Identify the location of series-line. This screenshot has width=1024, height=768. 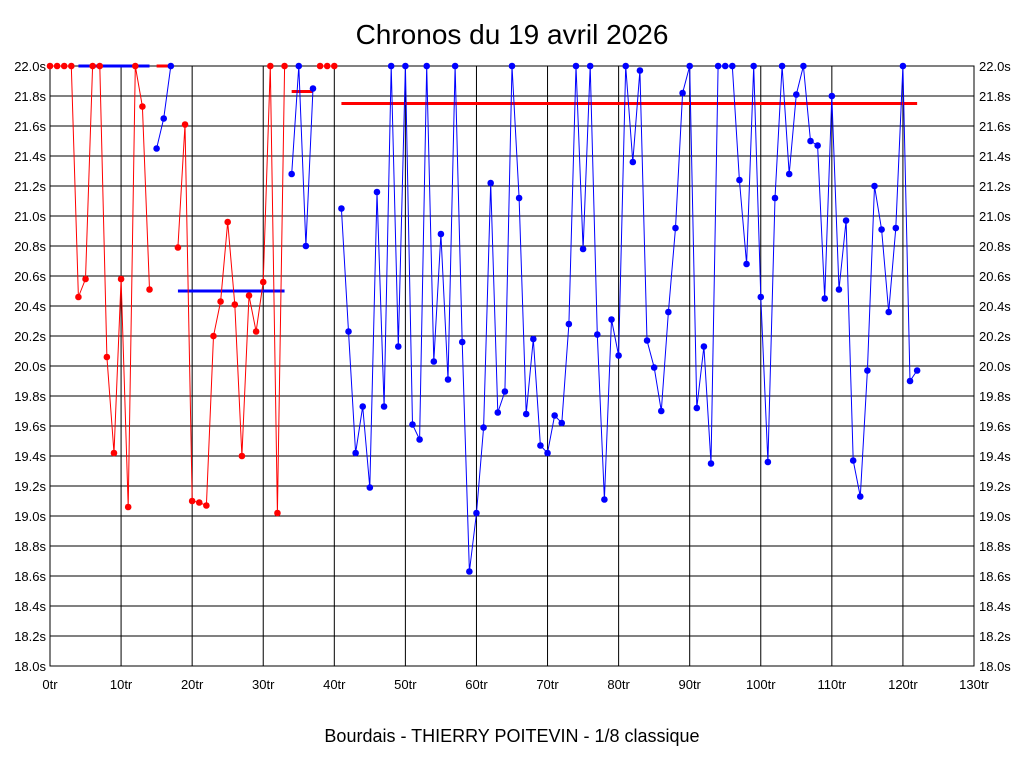
(231, 289).